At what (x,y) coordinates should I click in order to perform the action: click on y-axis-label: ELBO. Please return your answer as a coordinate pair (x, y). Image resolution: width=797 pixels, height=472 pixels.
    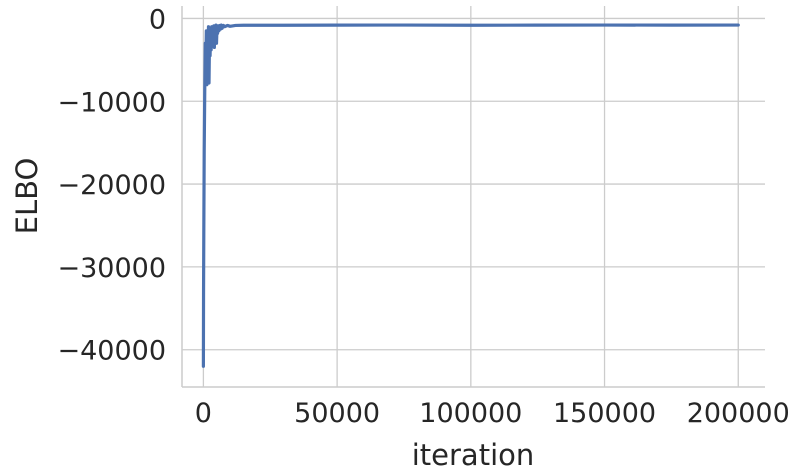
    Looking at the image, I should click on (27, 196).